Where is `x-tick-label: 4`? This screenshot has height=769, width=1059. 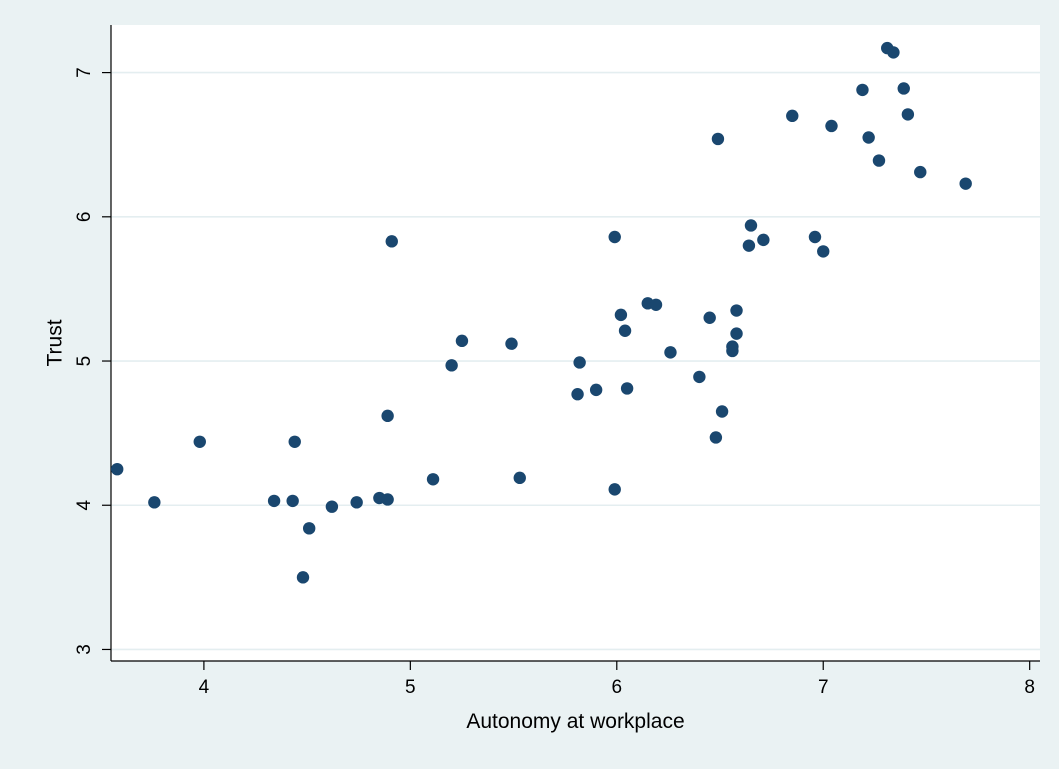
x-tick-label: 4 is located at coordinates (204, 687).